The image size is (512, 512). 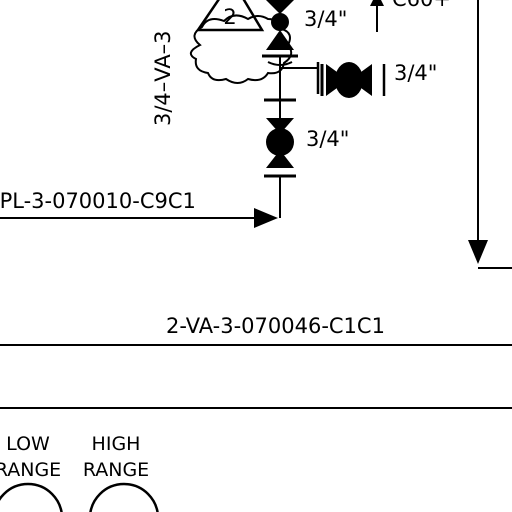 I want to click on top-right-partial-tag: C60+, so click(x=421, y=5).